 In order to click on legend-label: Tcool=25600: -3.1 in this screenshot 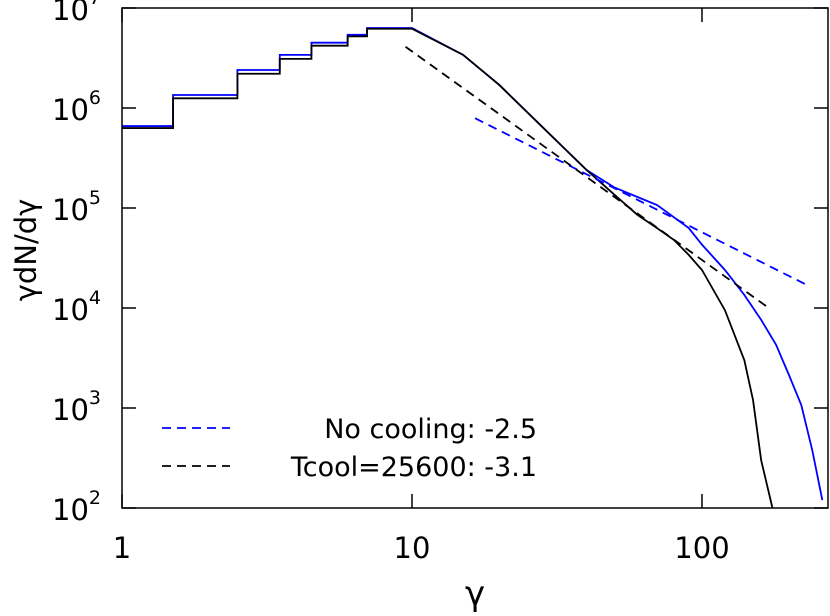, I will do `click(413, 467)`.